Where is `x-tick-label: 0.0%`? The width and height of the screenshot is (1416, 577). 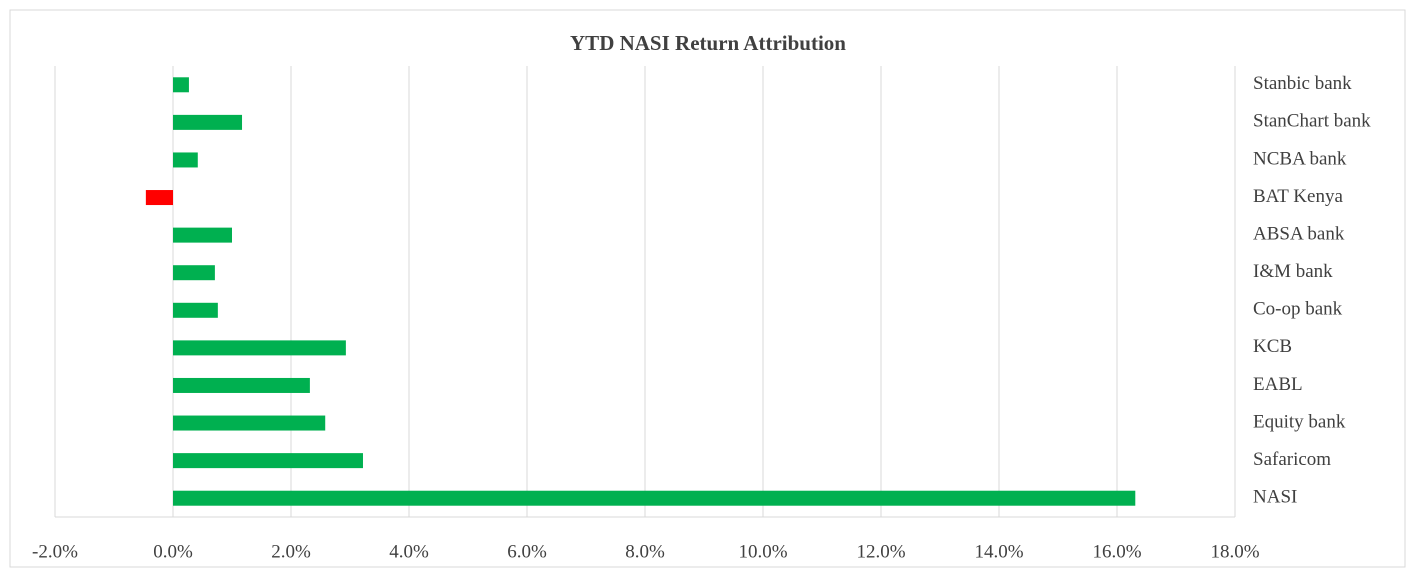
x-tick-label: 0.0% is located at coordinates (173, 551).